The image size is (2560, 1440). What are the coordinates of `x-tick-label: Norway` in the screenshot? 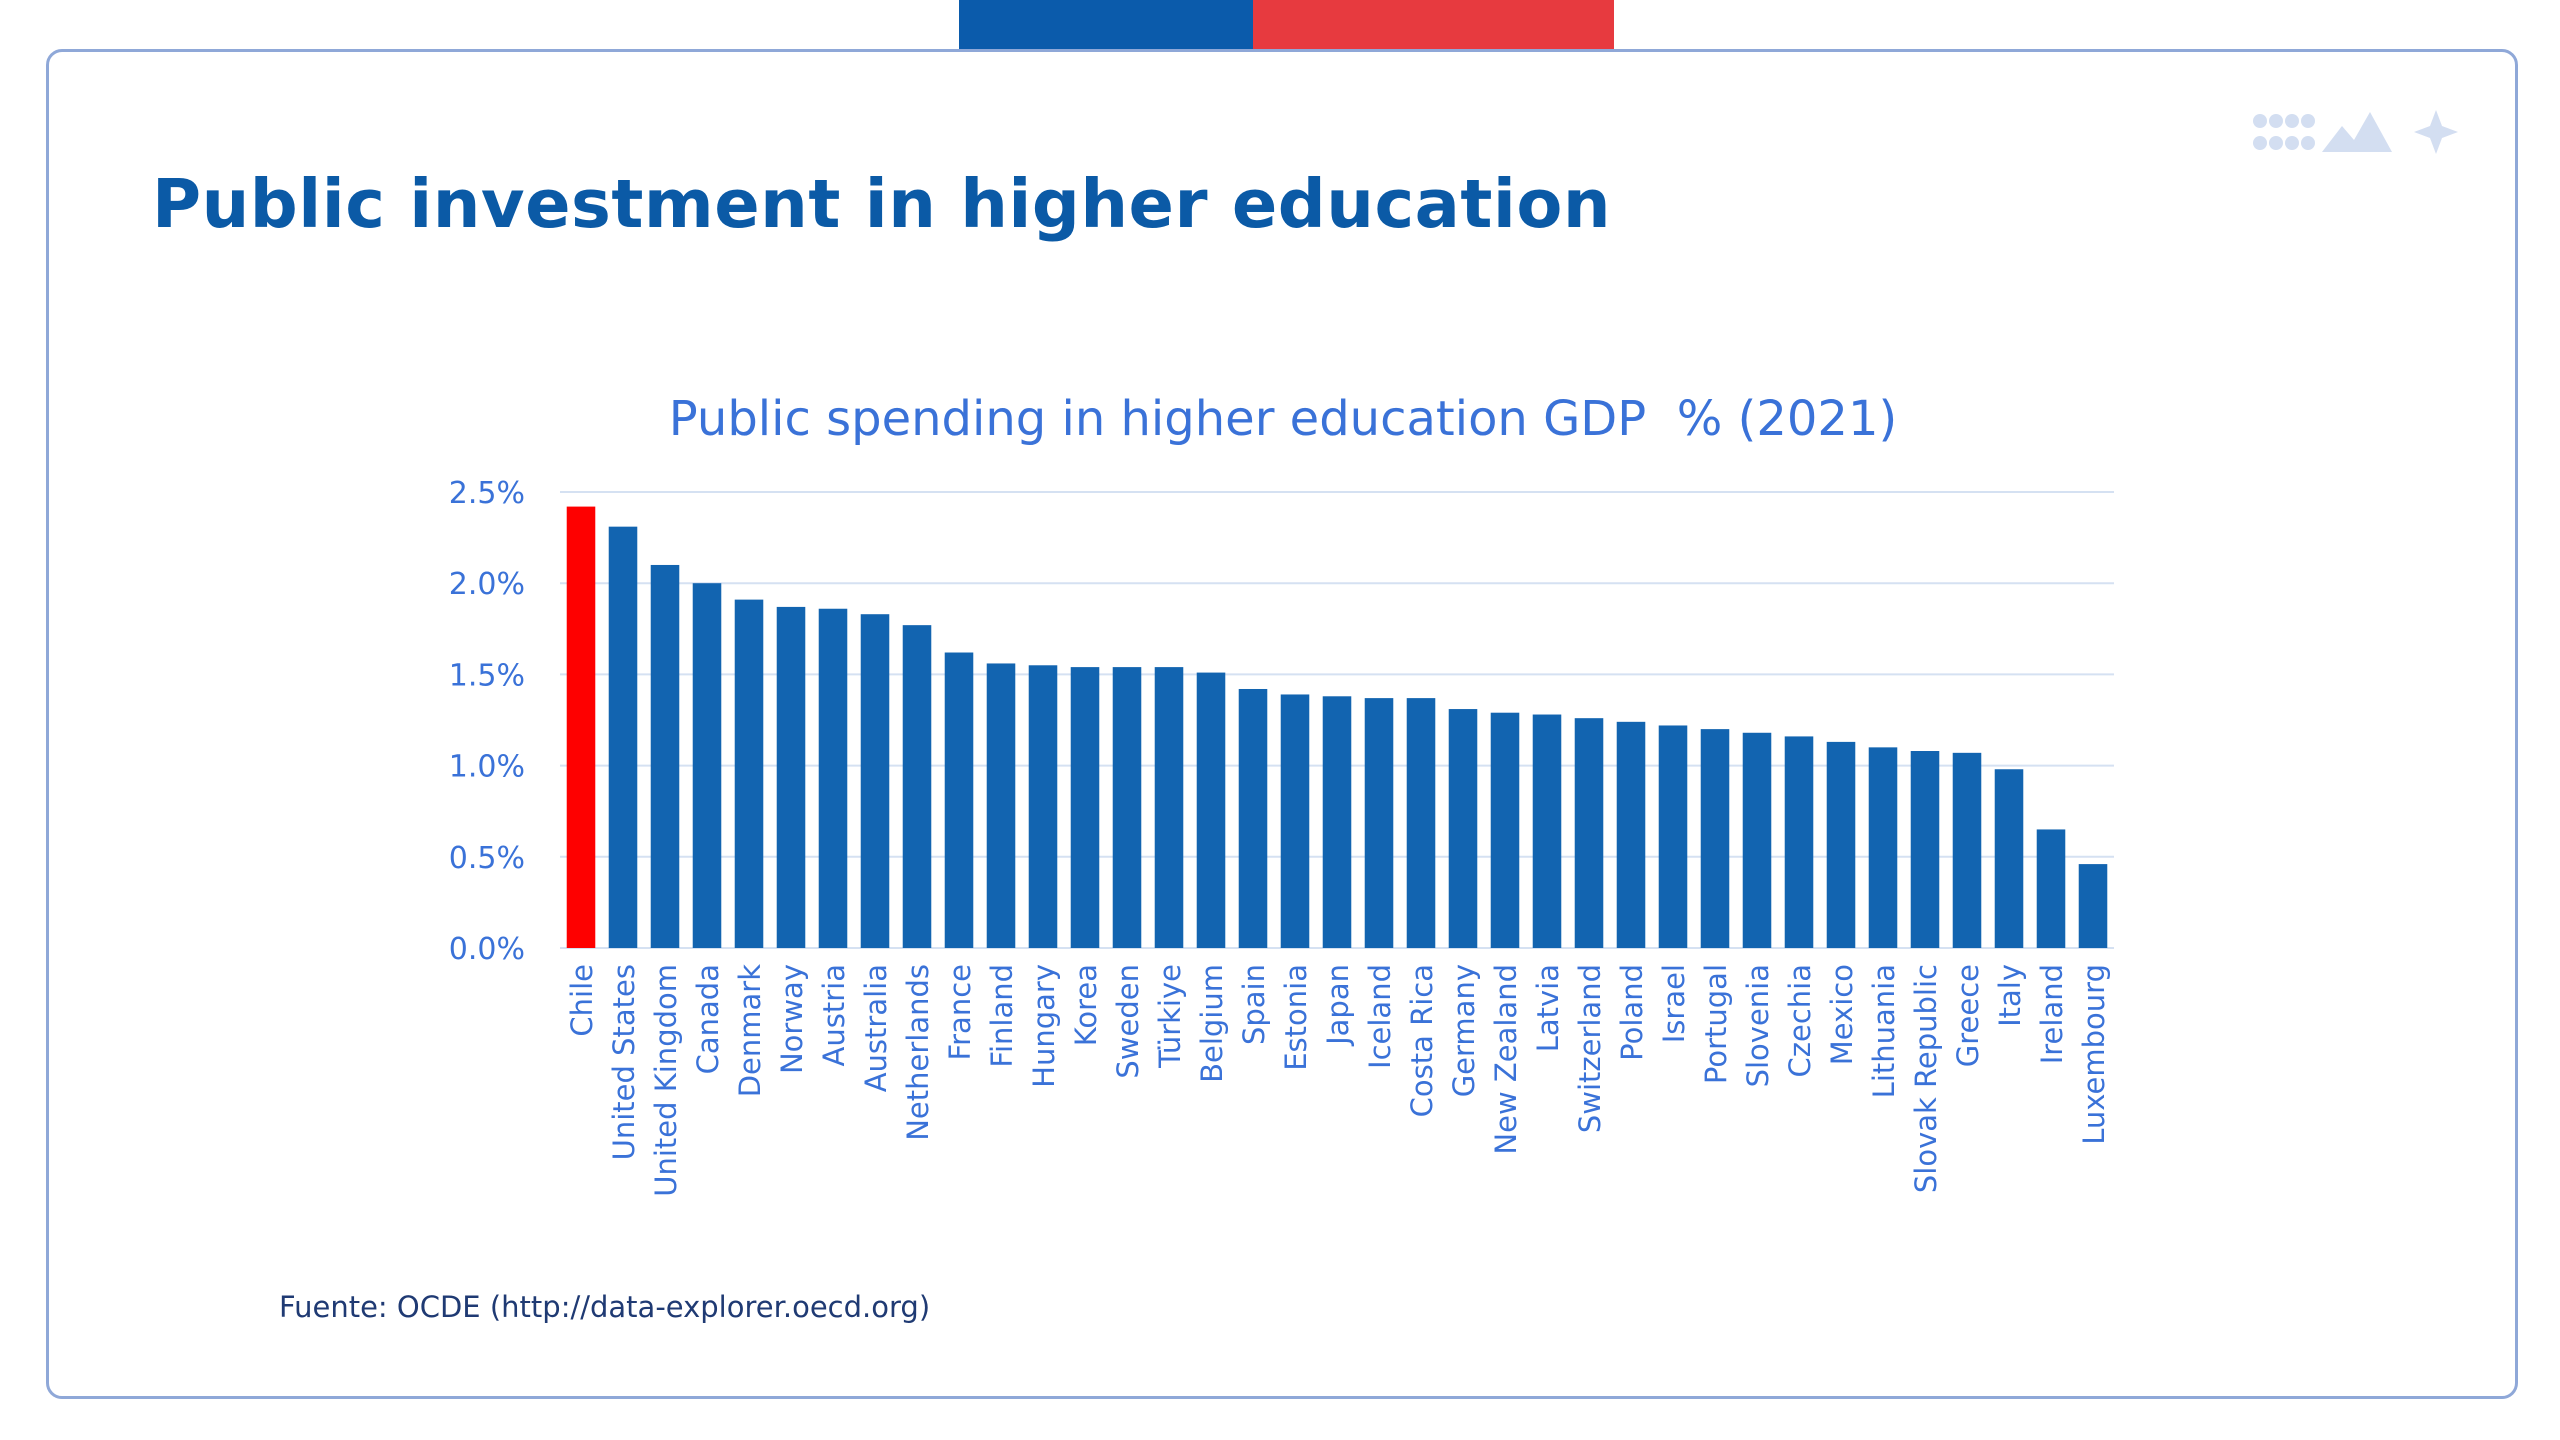 It's located at (792, 1019).